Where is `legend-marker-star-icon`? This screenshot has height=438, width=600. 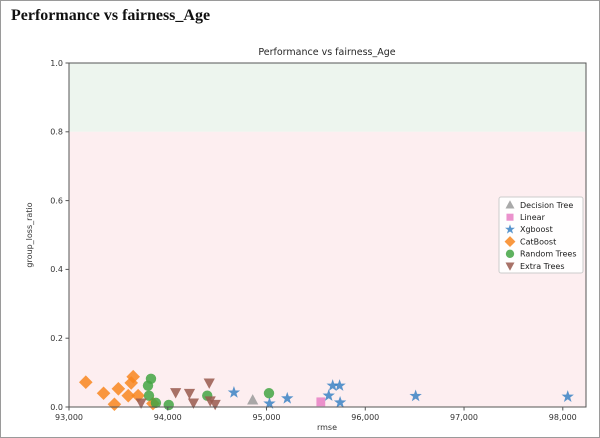 legend-marker-star-icon is located at coordinates (510, 229).